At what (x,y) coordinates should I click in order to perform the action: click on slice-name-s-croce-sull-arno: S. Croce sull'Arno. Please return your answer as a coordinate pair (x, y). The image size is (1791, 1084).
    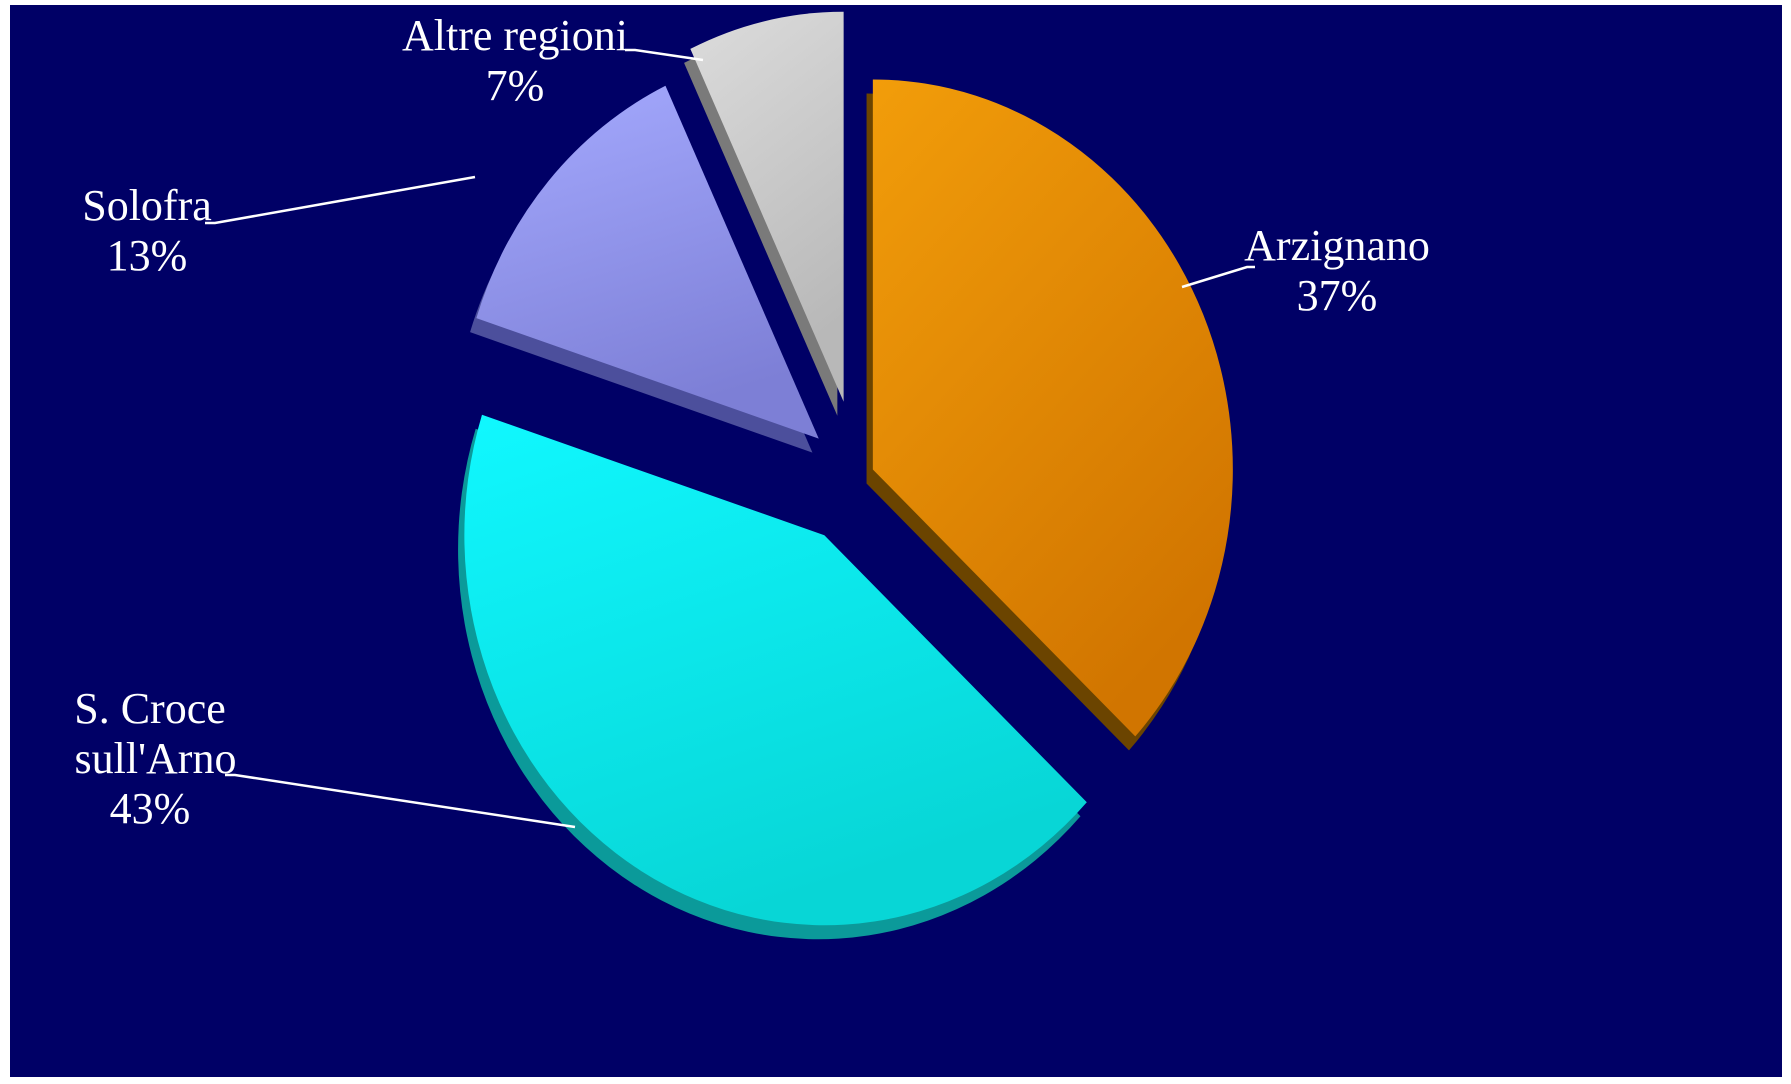
    Looking at the image, I should click on (150, 733).